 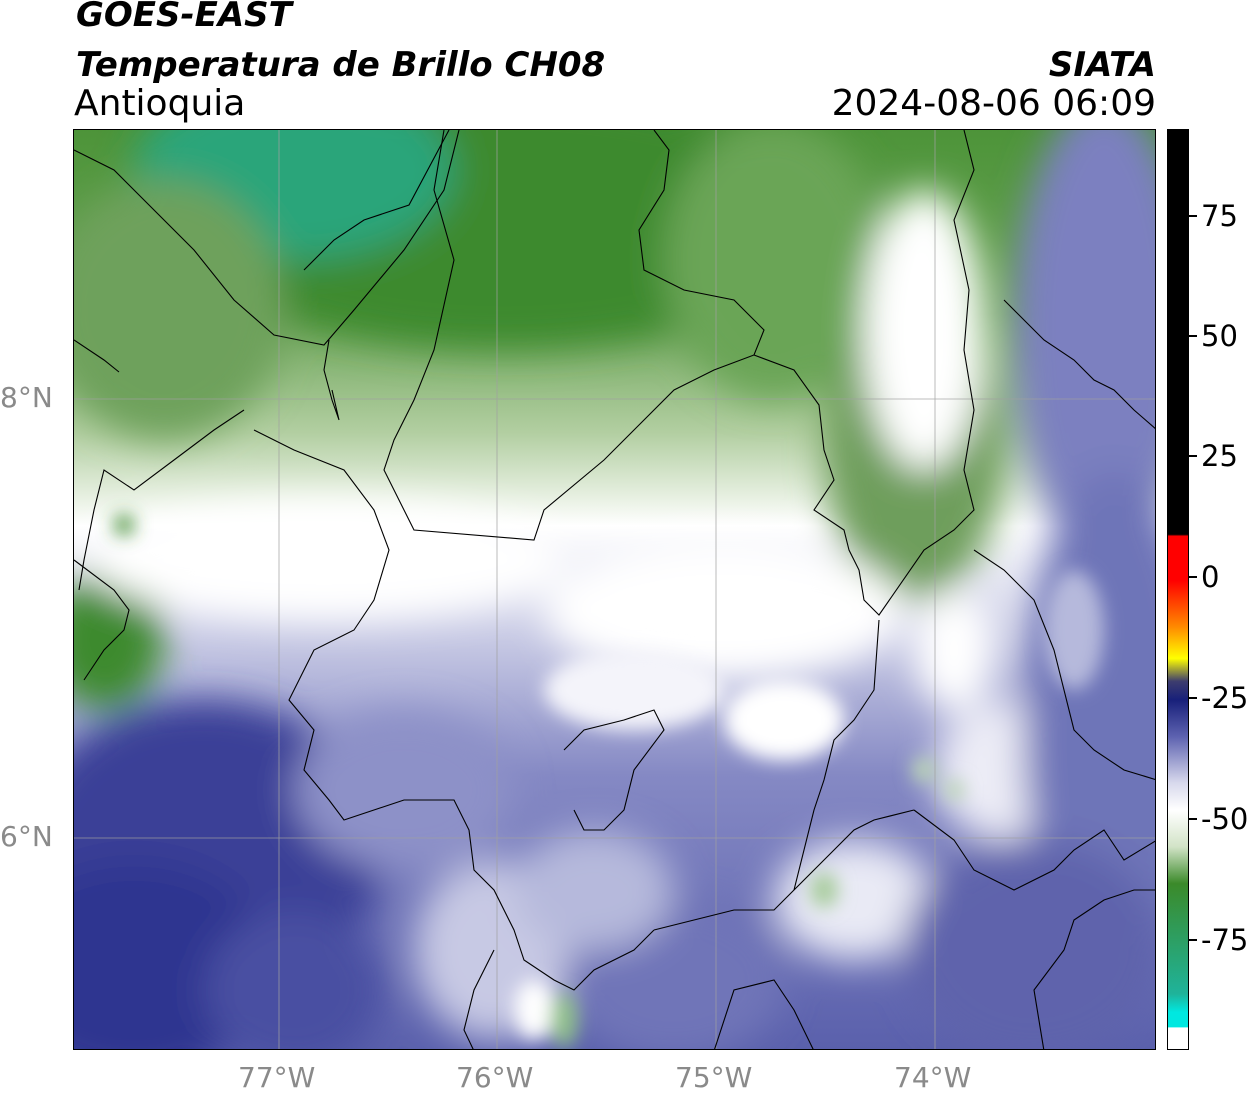 What do you see at coordinates (277, 1077) in the screenshot?
I see `lon-label-77w: 77°W` at bounding box center [277, 1077].